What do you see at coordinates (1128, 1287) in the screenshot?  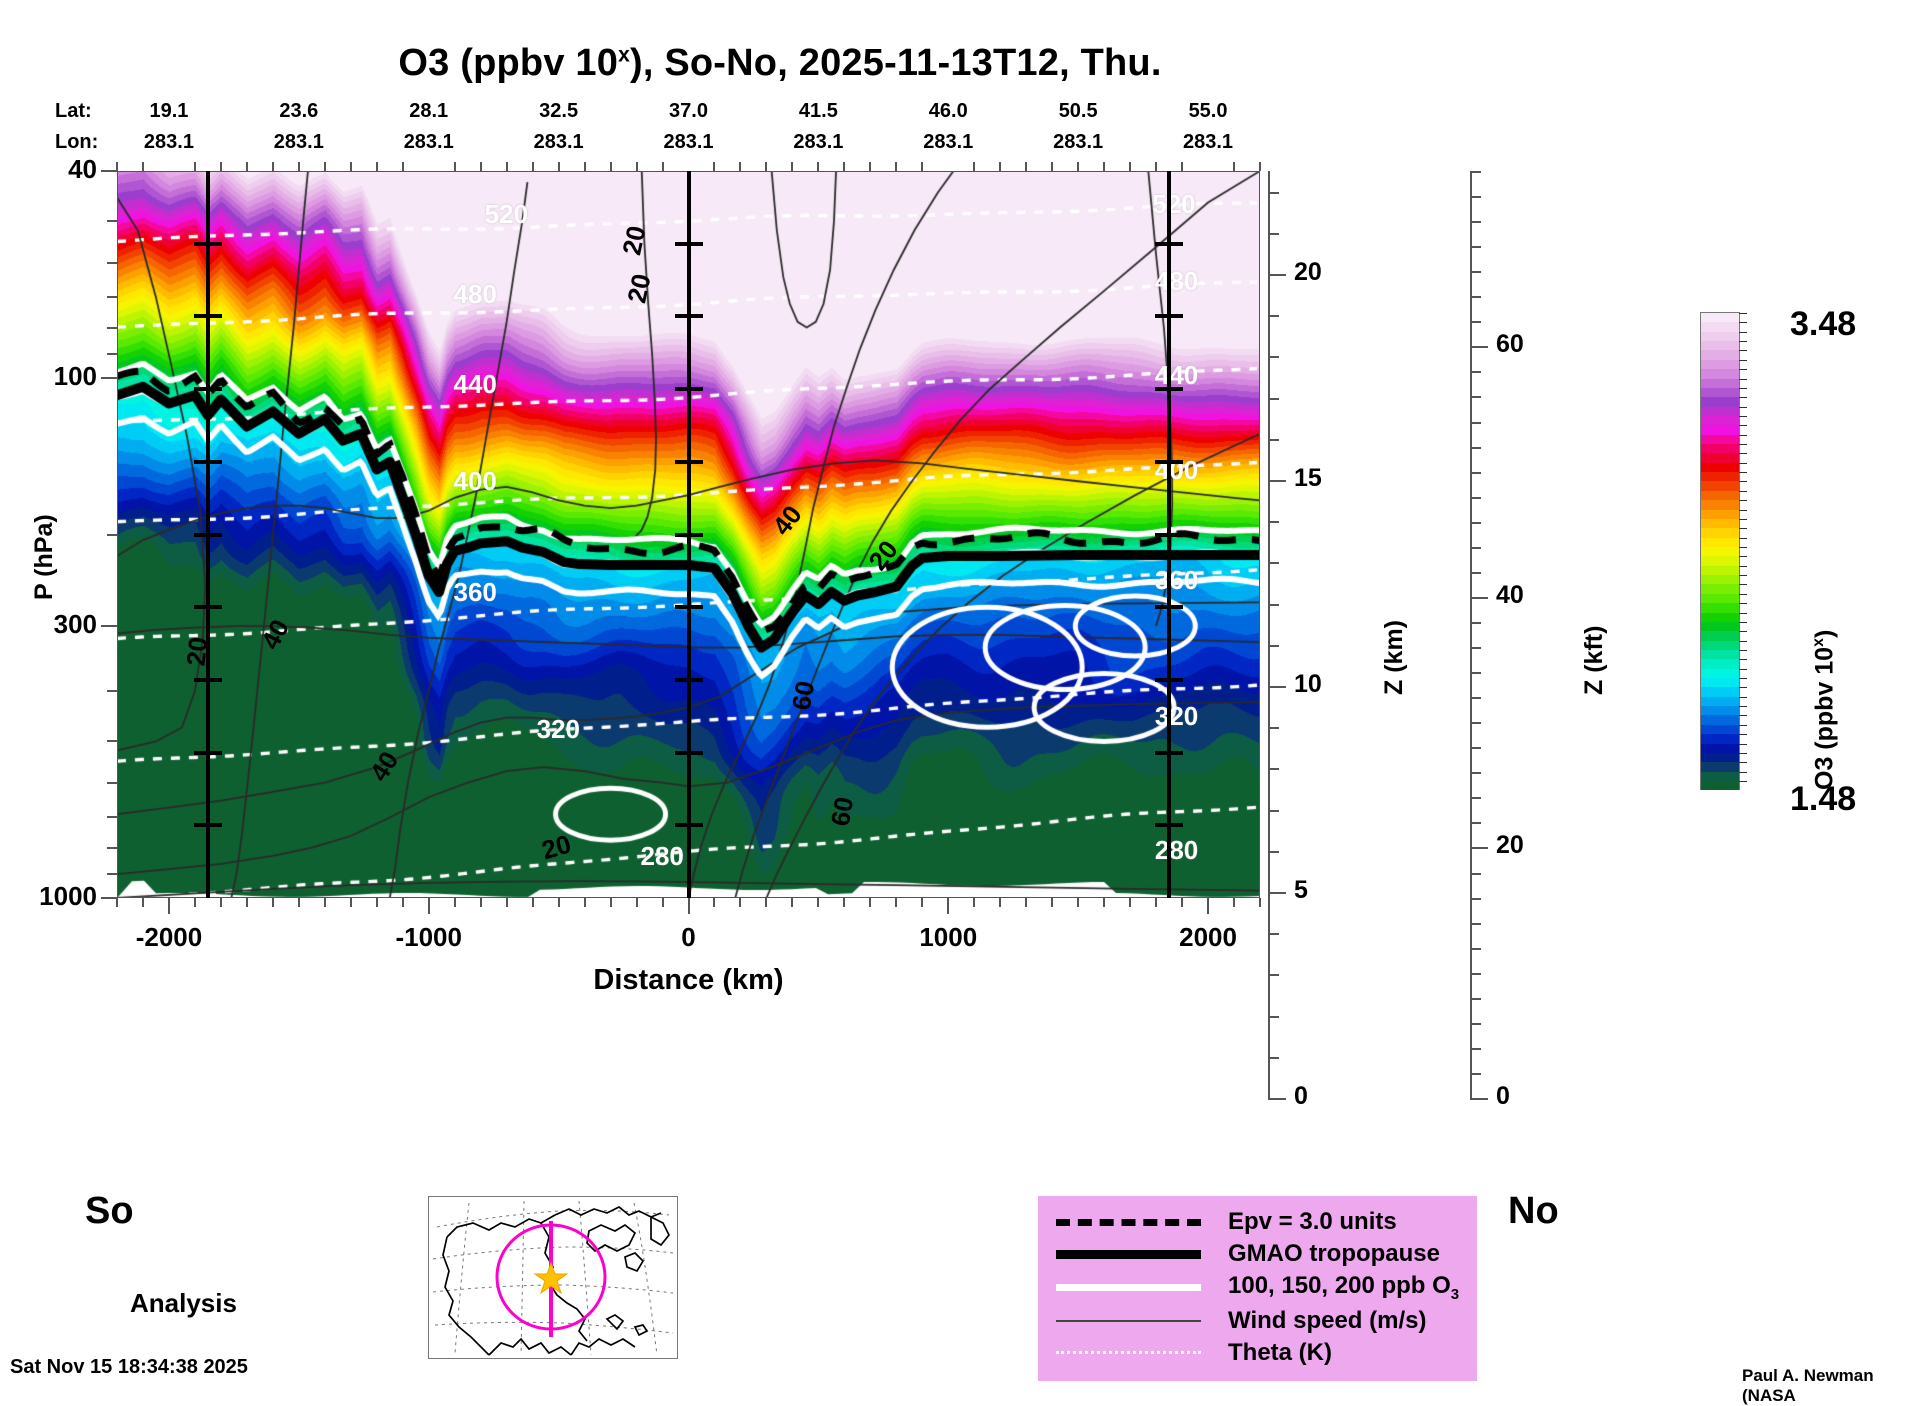 I see `legend-swatch-white` at bounding box center [1128, 1287].